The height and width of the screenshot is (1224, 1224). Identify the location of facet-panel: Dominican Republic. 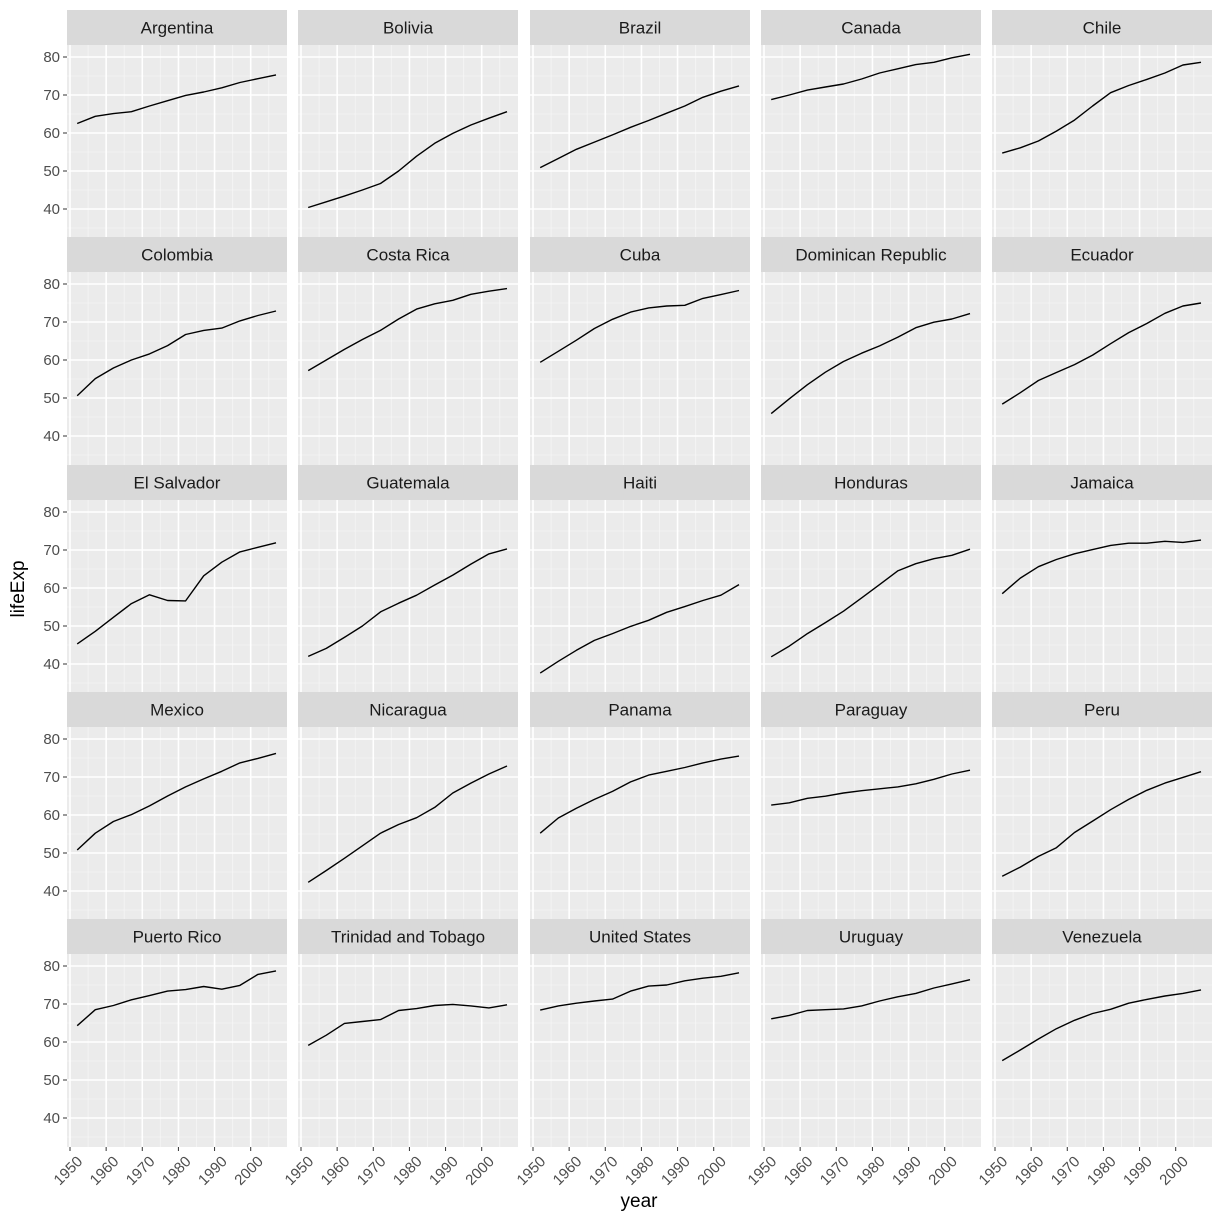
(871, 351).